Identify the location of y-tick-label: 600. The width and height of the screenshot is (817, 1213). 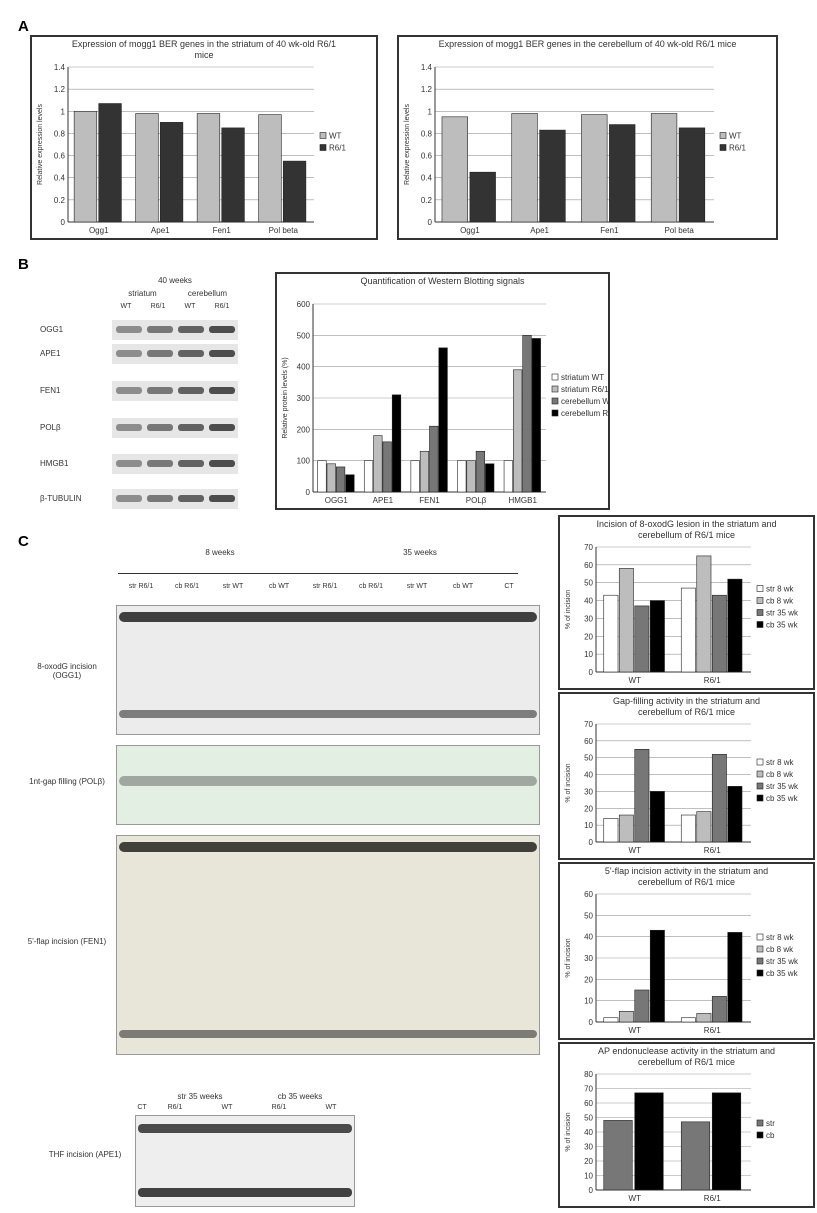
(304, 304).